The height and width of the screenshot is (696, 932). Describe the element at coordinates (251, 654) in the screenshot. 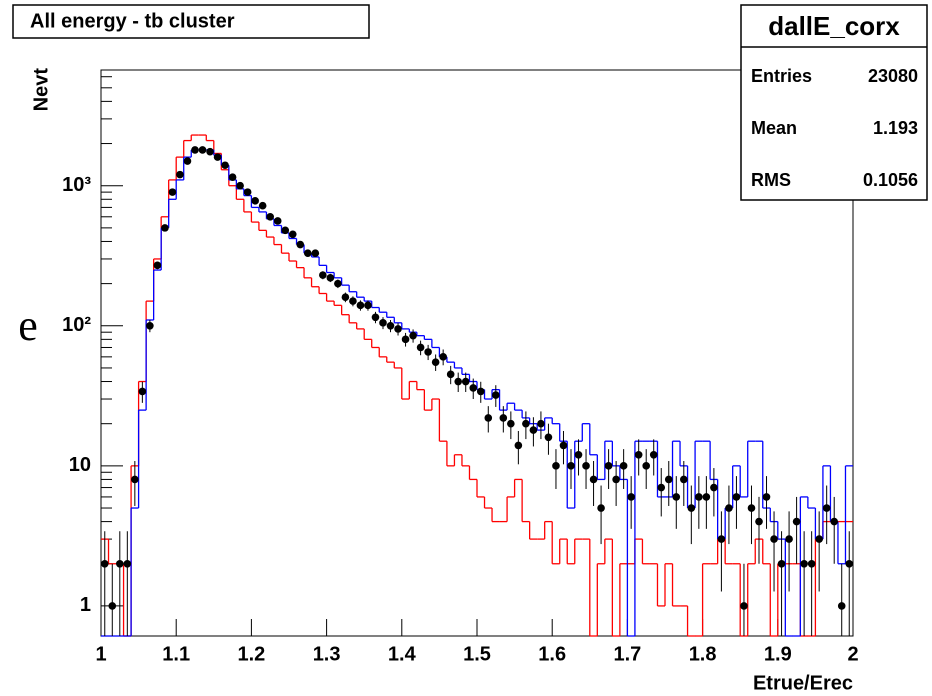

I see `x-tick-label: 1.2` at that location.